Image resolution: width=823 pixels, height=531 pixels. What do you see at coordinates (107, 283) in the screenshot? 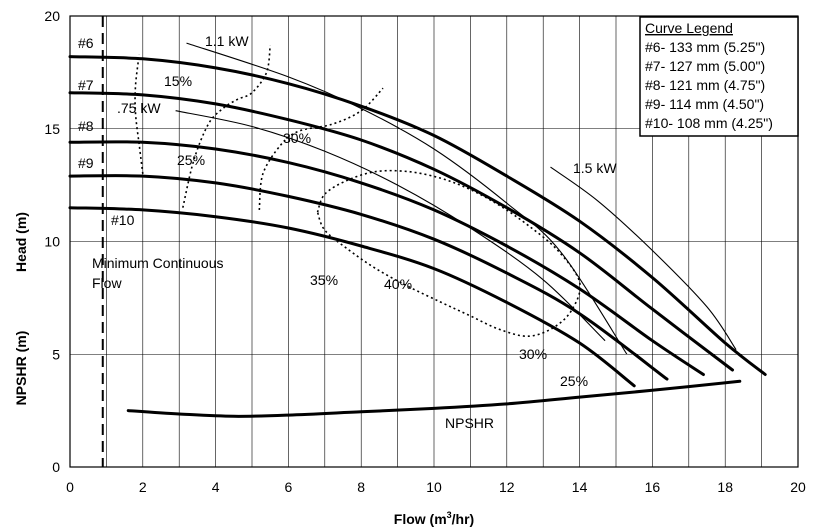
I see `label-min-flow-2: Flow` at bounding box center [107, 283].